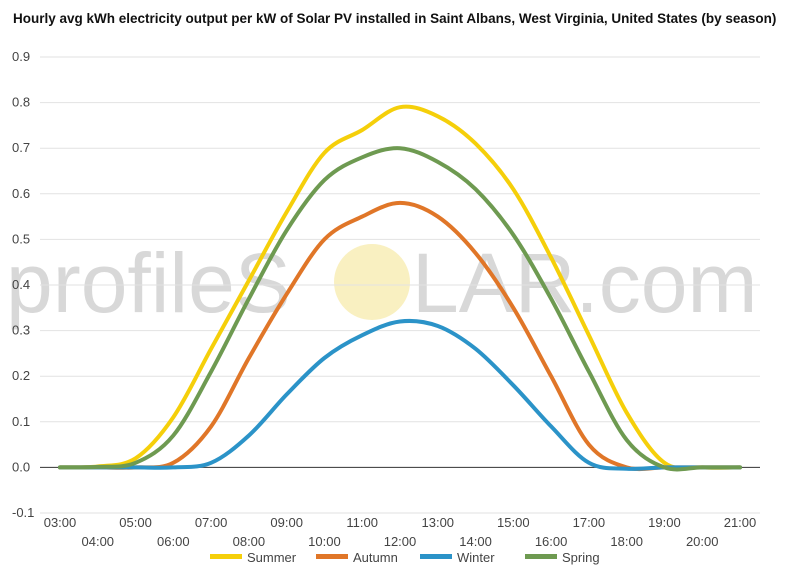  I want to click on y-tick-label: 0.4, so click(21, 284).